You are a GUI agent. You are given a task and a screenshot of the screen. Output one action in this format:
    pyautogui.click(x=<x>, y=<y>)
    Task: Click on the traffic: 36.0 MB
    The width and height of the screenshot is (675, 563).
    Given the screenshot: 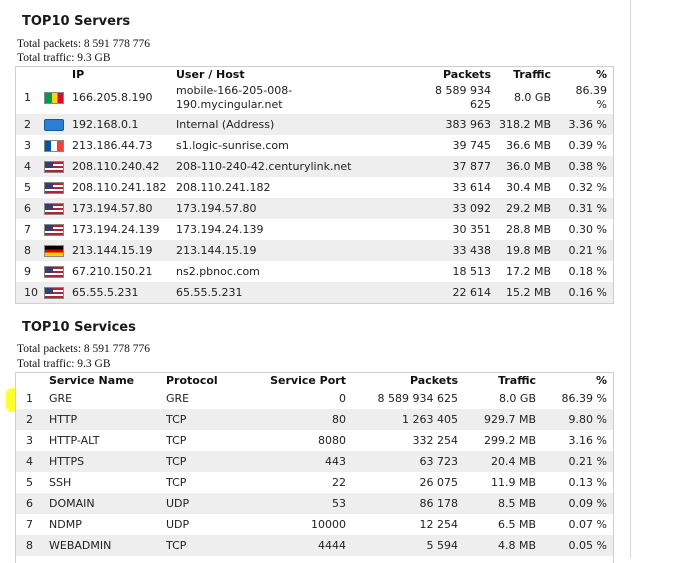 What is the action you would take?
    pyautogui.click(x=528, y=166)
    